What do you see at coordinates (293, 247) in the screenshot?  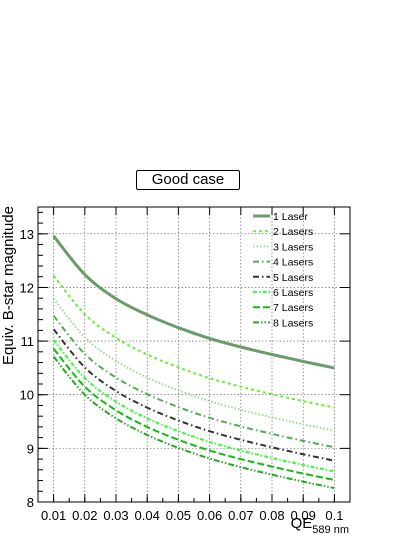 I see `legend-label: 3 Lasers` at bounding box center [293, 247].